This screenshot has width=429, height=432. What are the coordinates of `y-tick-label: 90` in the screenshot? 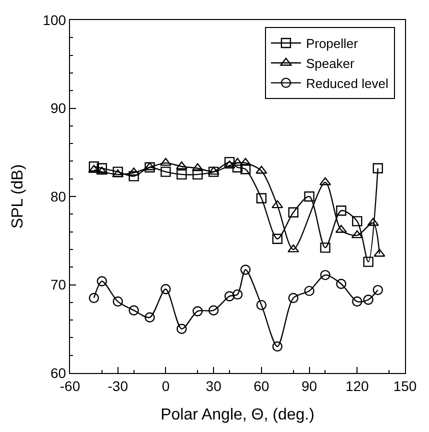 It's located at (58, 108).